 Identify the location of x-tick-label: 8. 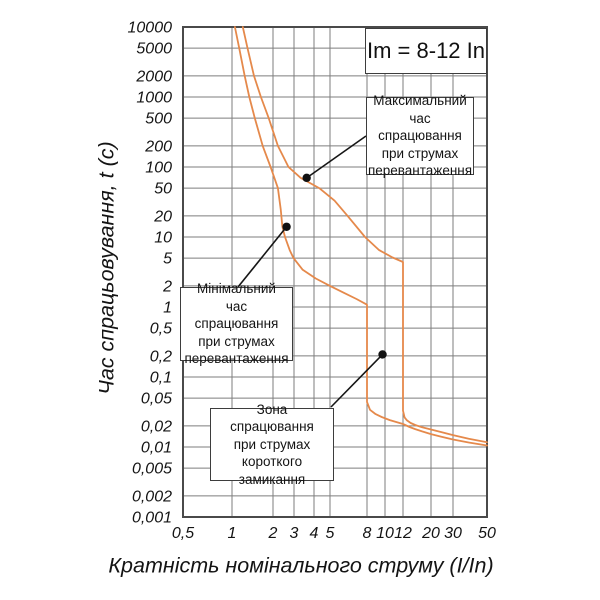
(367, 533).